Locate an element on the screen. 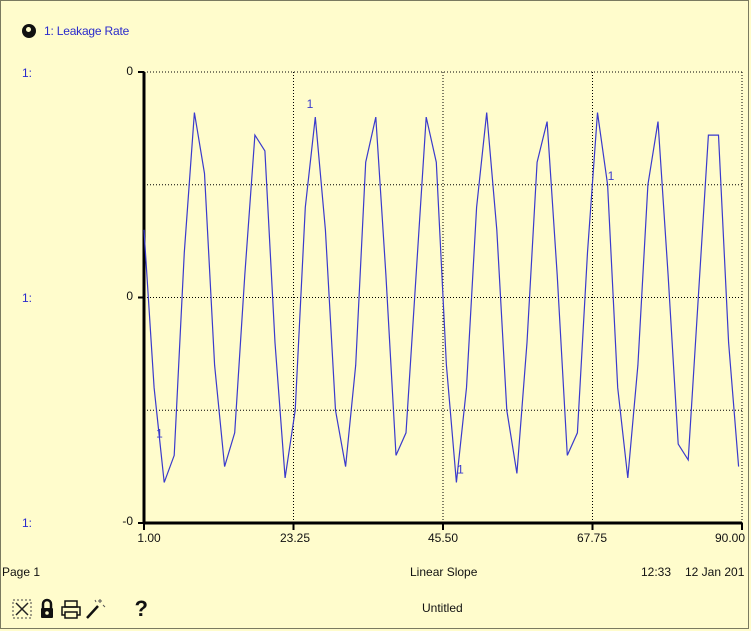  y-axis-scale-label-top: 1: is located at coordinates (27, 73).